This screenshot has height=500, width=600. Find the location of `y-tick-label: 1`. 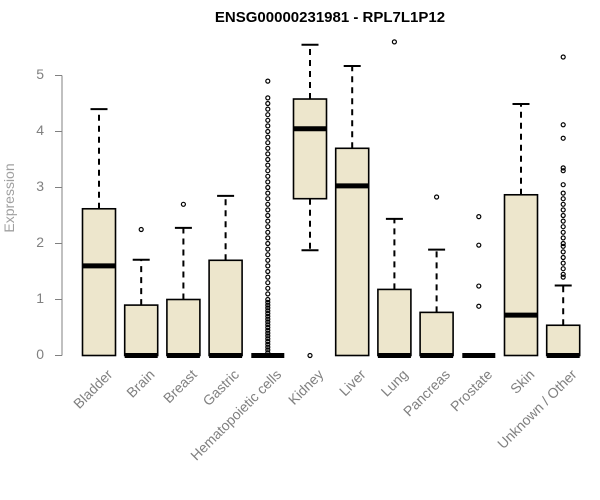

y-tick-label: 1 is located at coordinates (40, 298).